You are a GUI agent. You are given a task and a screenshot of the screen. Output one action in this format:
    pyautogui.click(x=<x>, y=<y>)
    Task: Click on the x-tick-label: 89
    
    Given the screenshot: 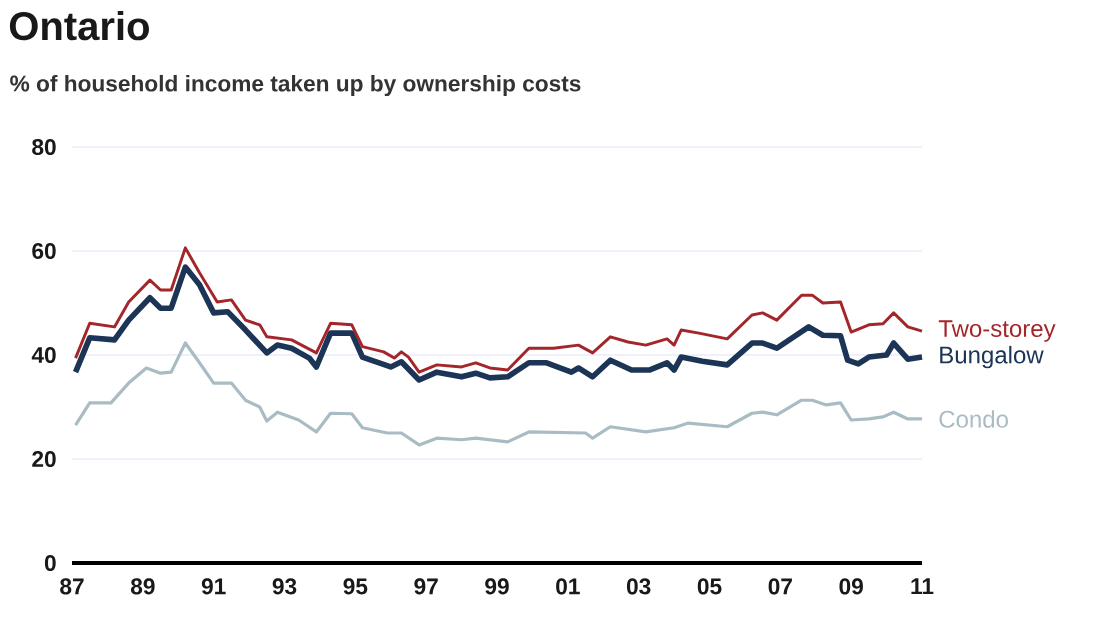 What is the action you would take?
    pyautogui.click(x=142, y=586)
    